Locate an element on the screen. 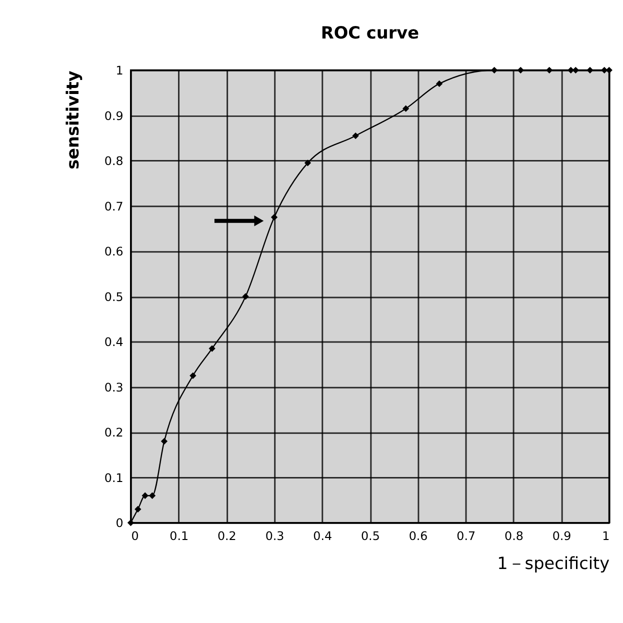 The width and height of the screenshot is (623, 623). y-tick-label: 0.3 is located at coordinates (114, 387).